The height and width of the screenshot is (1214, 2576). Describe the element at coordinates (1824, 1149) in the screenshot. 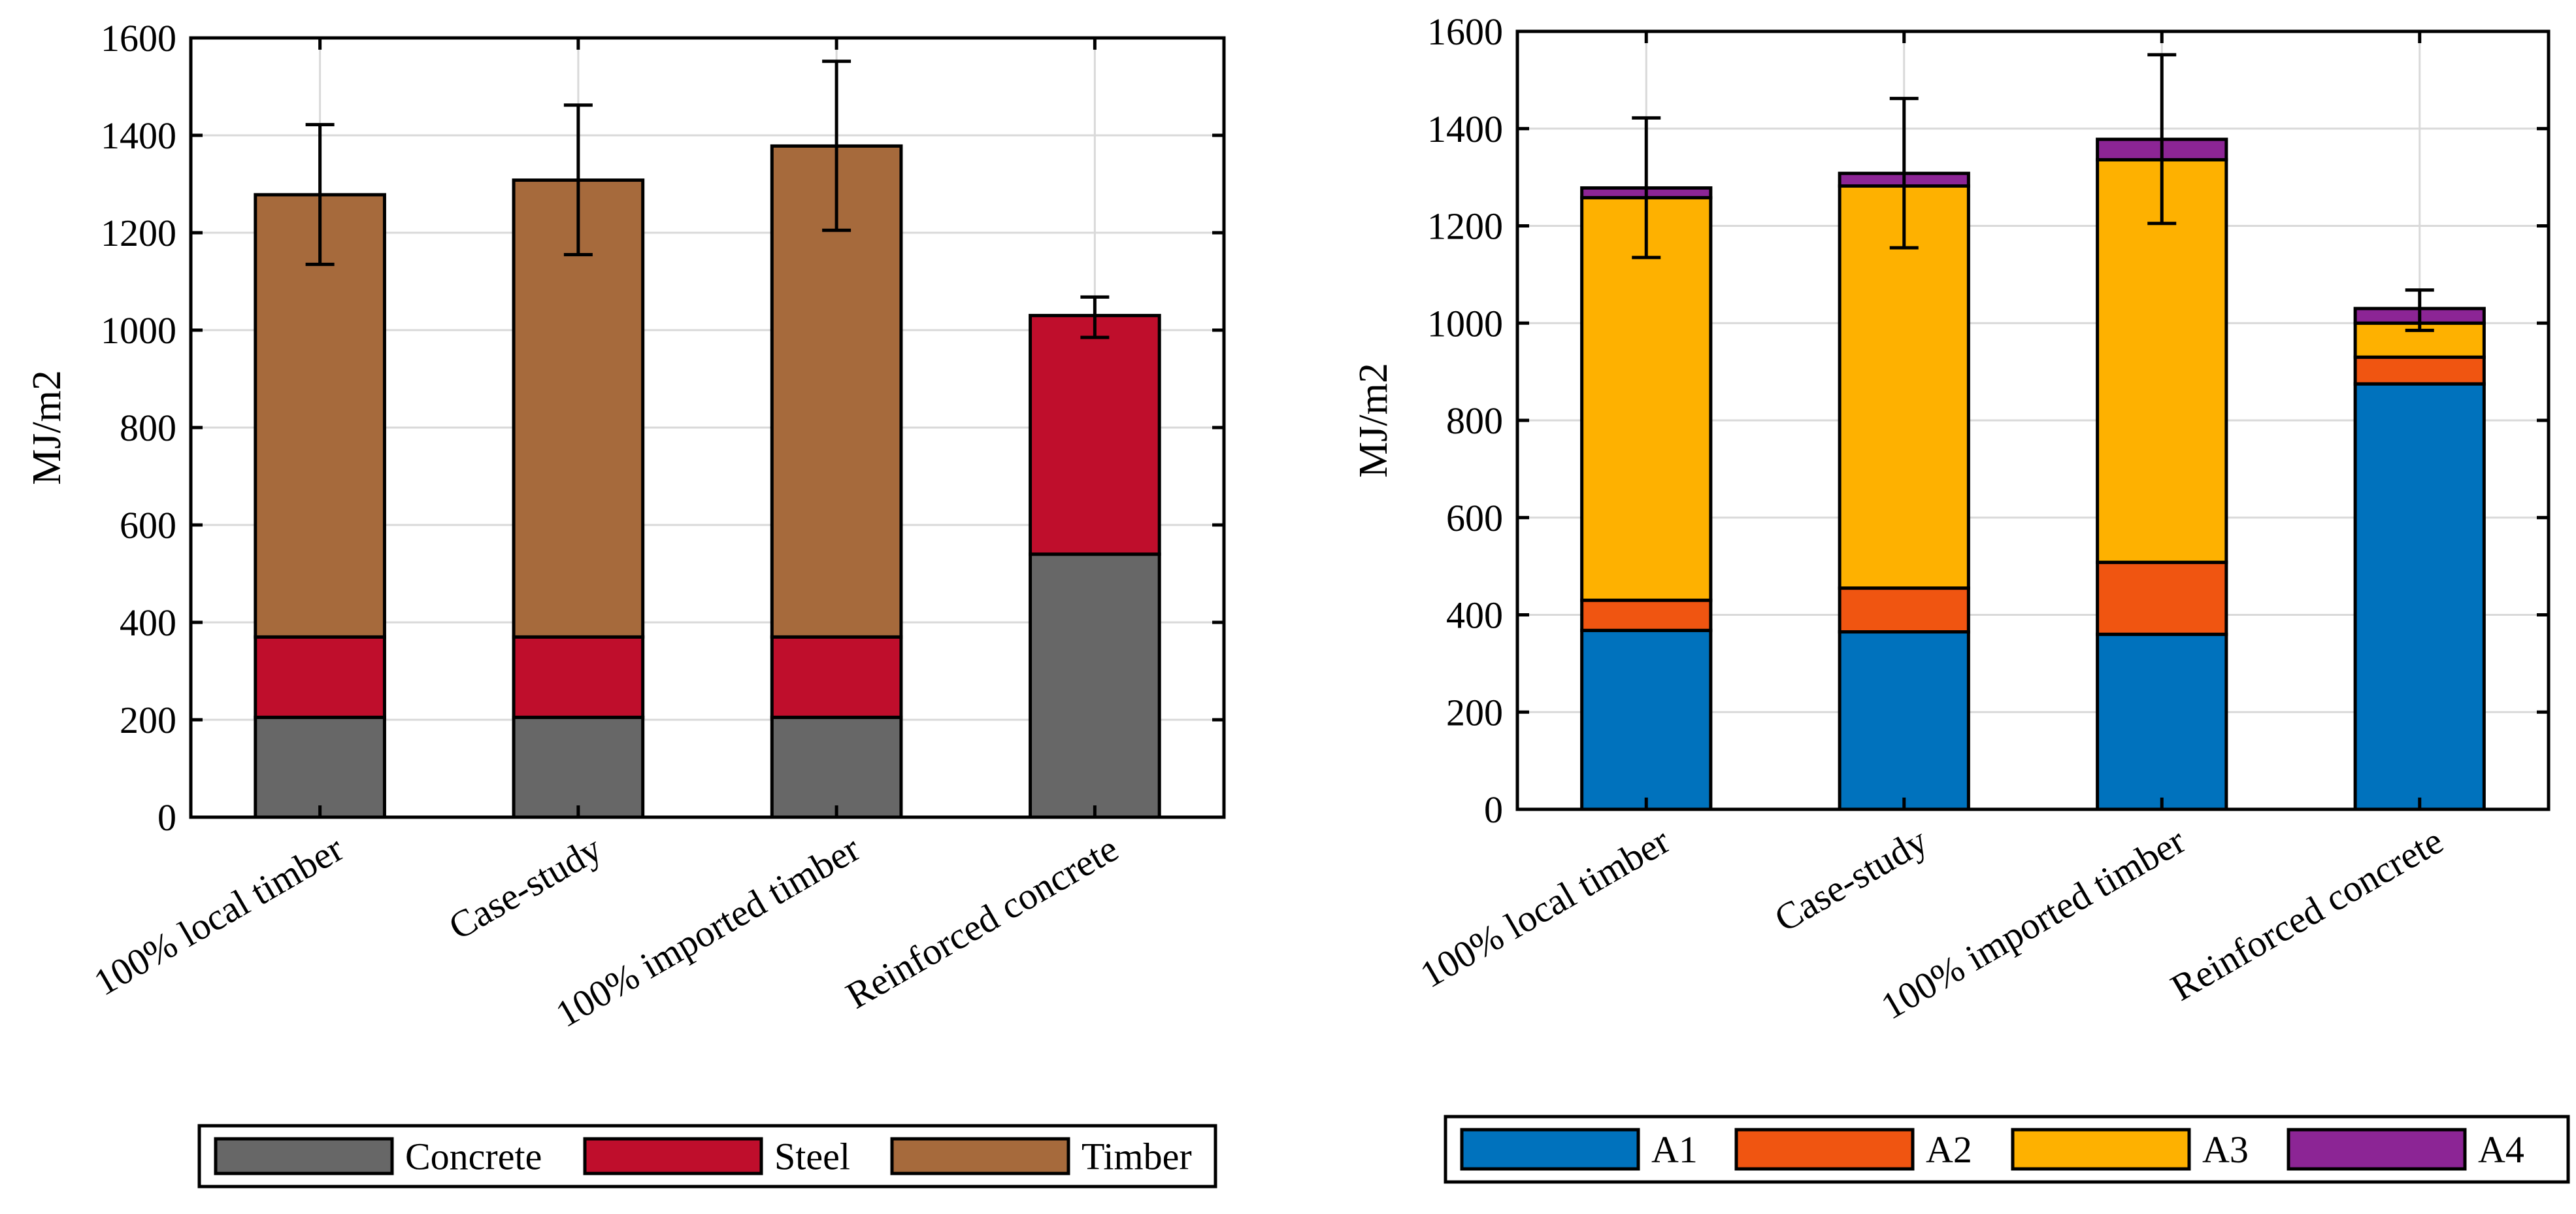

I see `legend-swatch-a2` at that location.